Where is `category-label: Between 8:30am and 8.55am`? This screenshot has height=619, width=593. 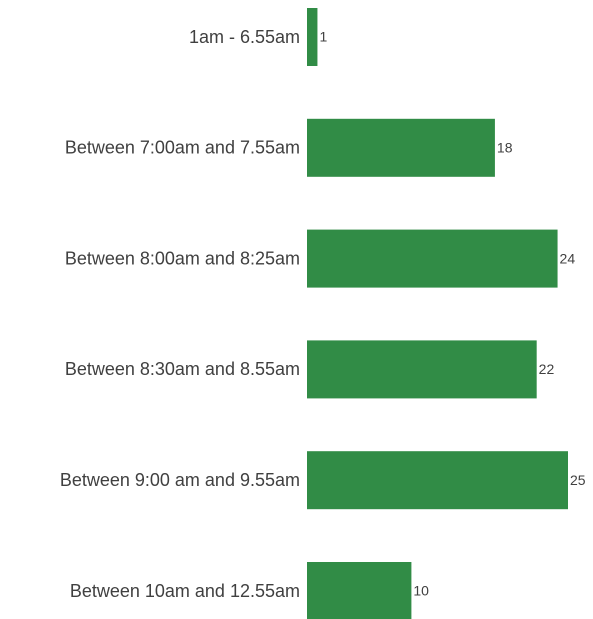 category-label: Between 8:30am and 8.55am is located at coordinates (182, 369).